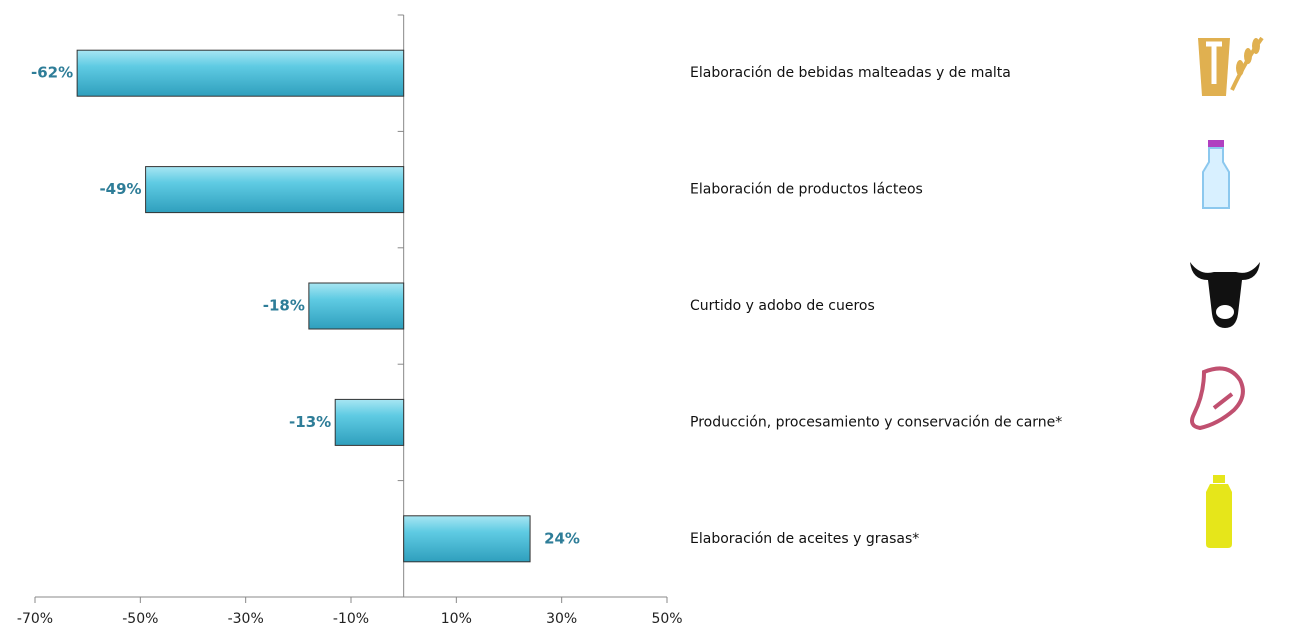 This screenshot has height=635, width=1298. What do you see at coordinates (456, 619) in the screenshot?
I see `x-tick-label: 10%` at bounding box center [456, 619].